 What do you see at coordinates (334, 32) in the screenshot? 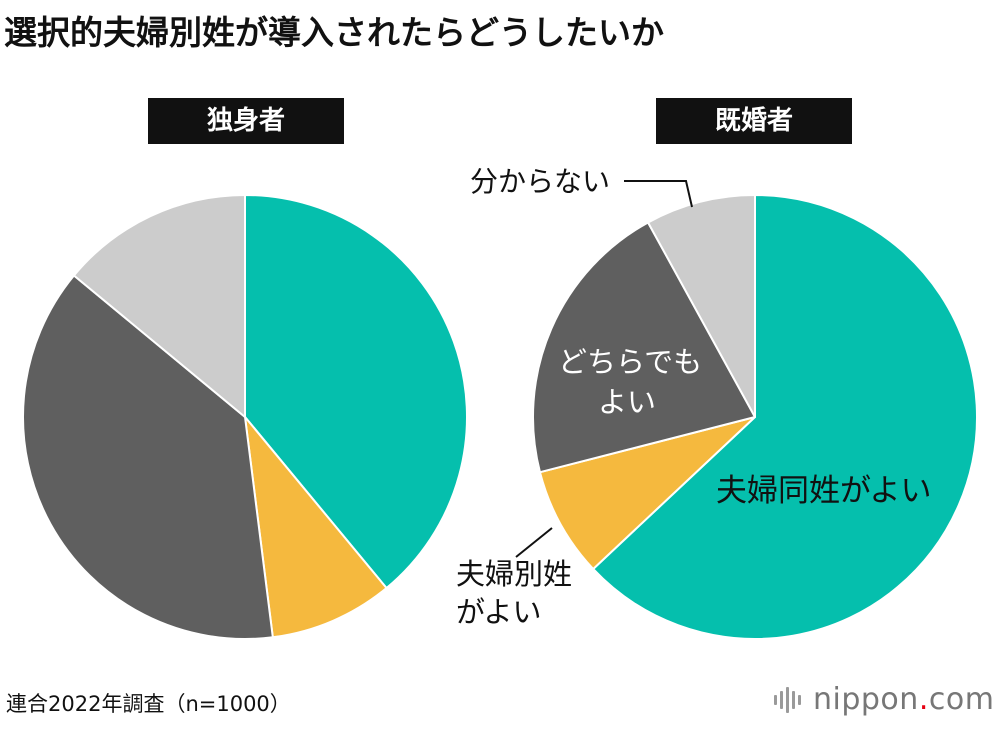
I see `chart-title: 選択的夫婦別姓が導入されたらどうしたいか` at bounding box center [334, 32].